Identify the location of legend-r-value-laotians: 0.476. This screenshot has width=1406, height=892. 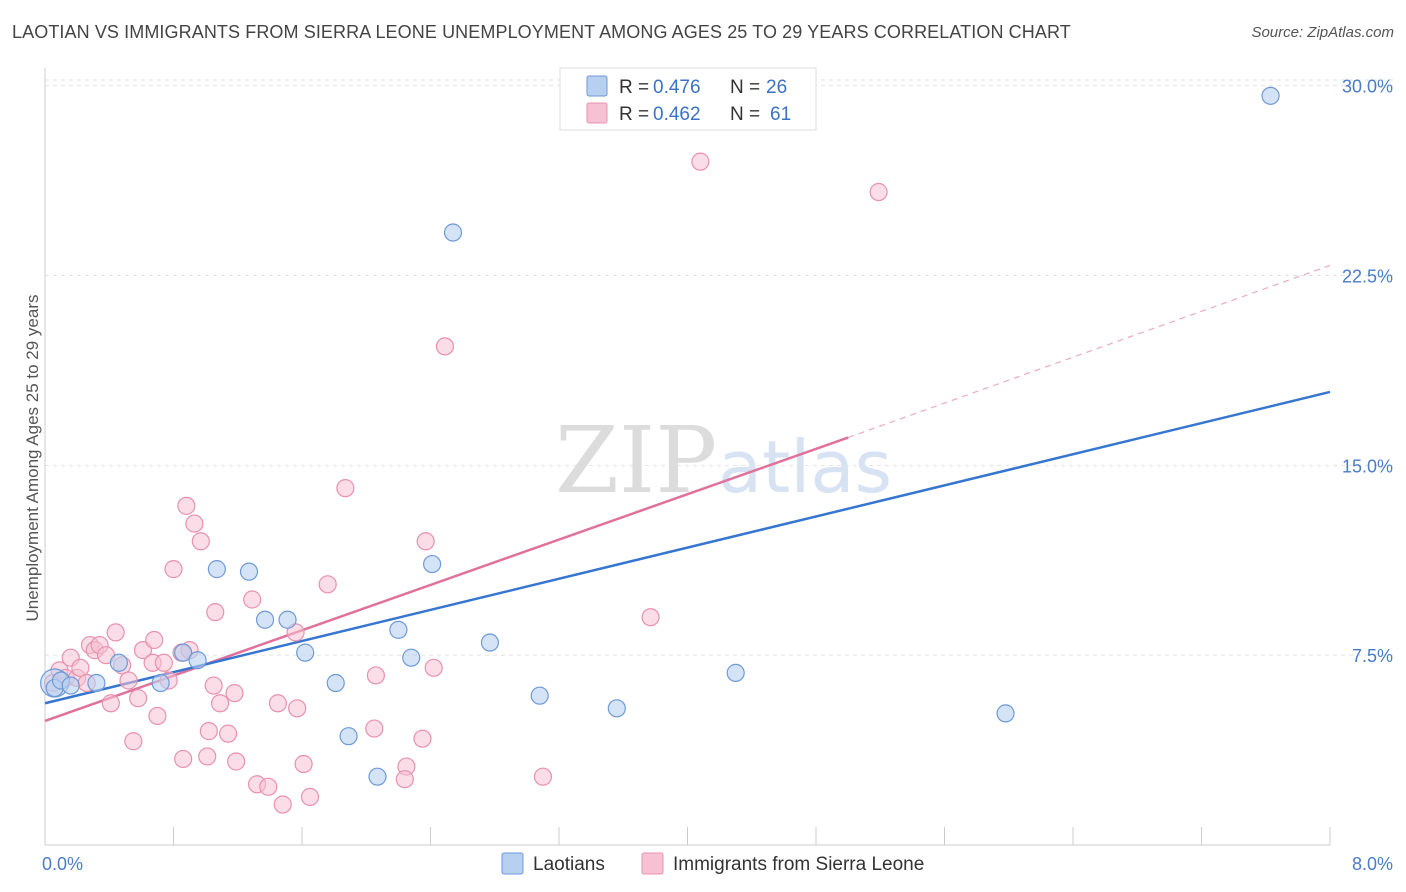
(677, 87).